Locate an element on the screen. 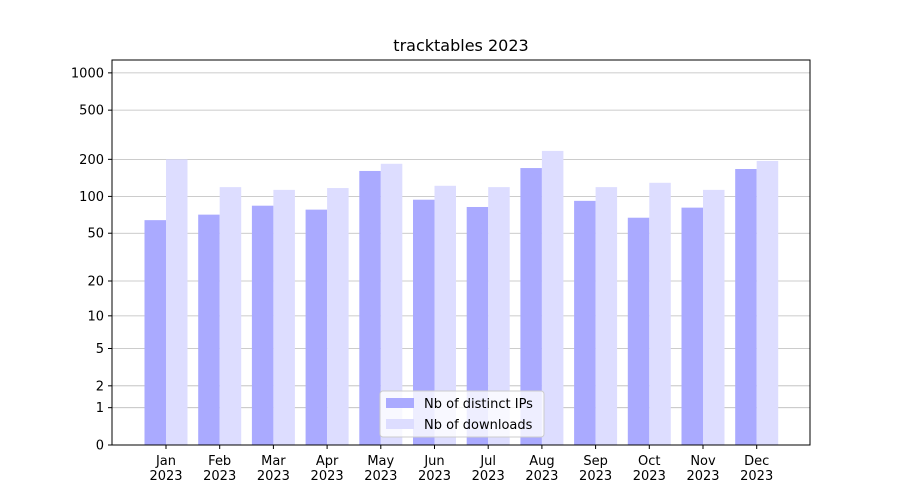 The image size is (900, 504). x-tick-label: Oct 2023 is located at coordinates (649, 469).